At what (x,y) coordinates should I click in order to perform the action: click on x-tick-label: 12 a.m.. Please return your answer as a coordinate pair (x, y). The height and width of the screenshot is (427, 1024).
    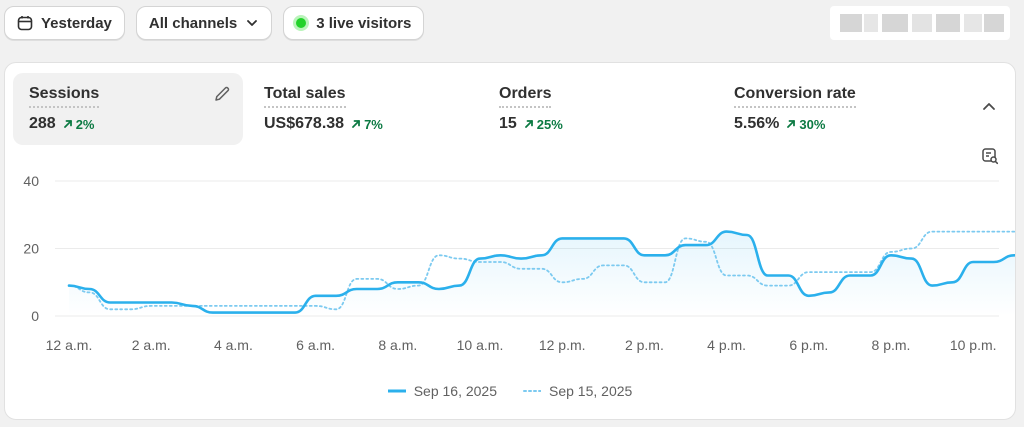
    Looking at the image, I should click on (69, 345).